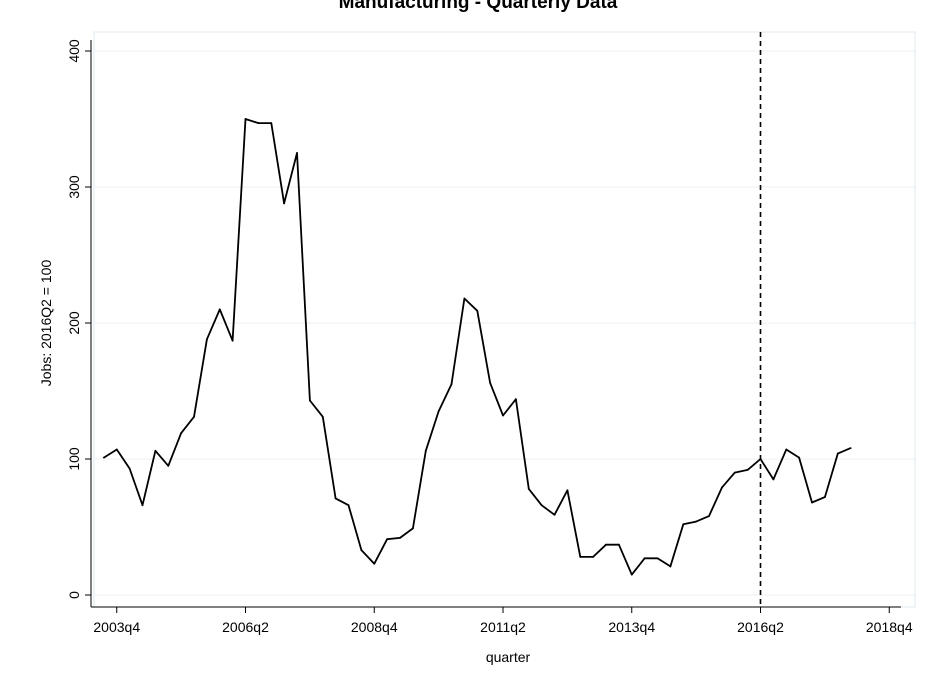  Describe the element at coordinates (812, 502) in the screenshot. I see `data-point-2017q2` at that location.